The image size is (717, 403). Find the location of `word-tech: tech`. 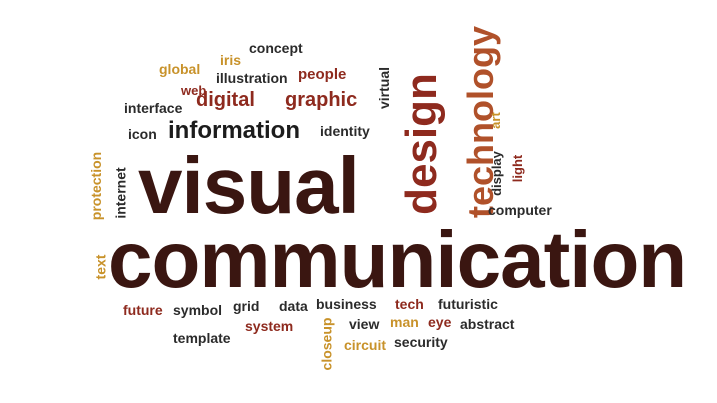

word-tech: tech is located at coordinates (409, 304).